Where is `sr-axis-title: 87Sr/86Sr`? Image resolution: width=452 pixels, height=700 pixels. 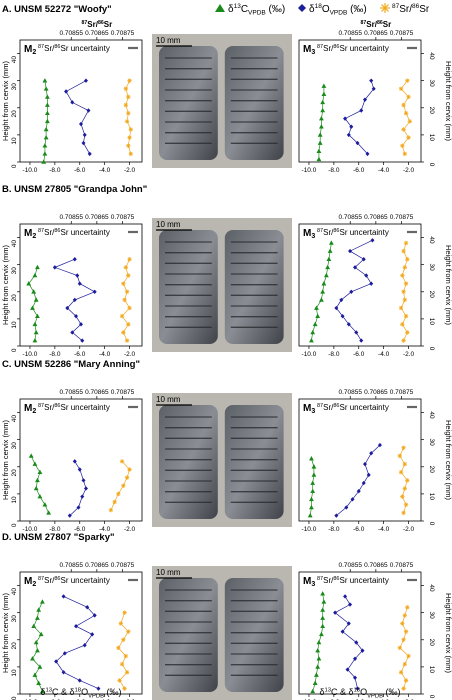 sr-axis-title: 87Sr/86Sr is located at coordinates (376, 24).